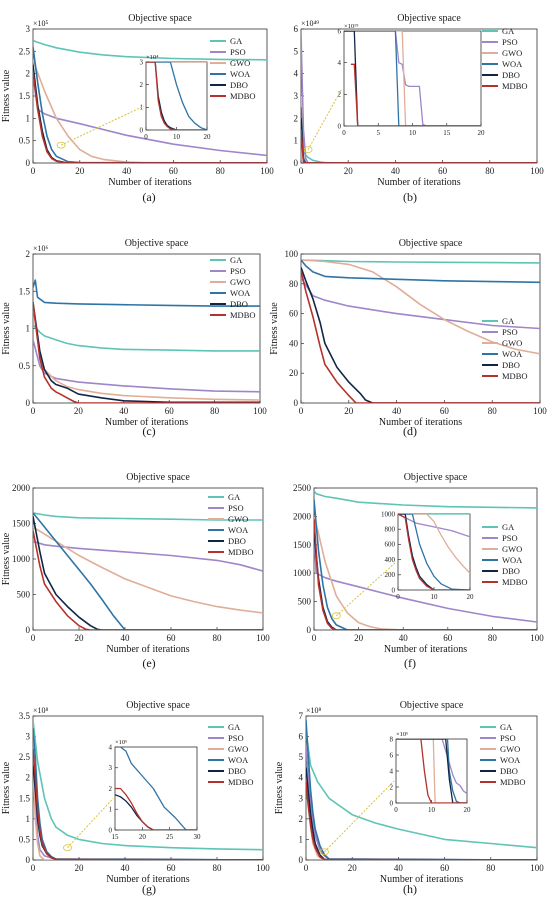 The height and width of the screenshot is (916, 550). Describe the element at coordinates (510, 332) in the screenshot. I see `legend-label: PSO` at that location.